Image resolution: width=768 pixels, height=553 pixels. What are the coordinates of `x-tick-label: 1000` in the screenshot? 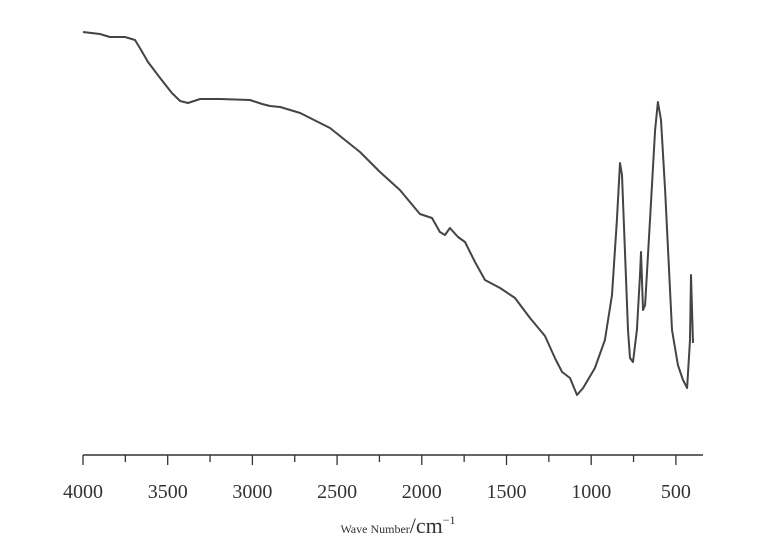 It's located at (591, 492).